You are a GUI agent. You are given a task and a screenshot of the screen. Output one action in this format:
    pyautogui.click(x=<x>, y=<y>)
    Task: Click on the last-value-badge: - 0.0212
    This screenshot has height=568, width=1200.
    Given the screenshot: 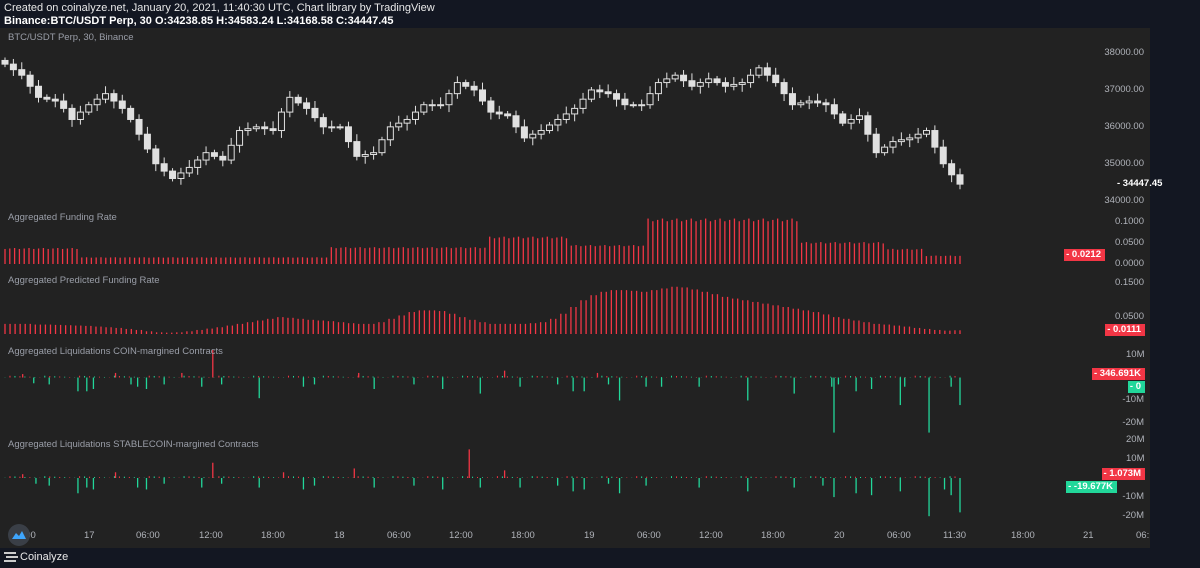 What is the action you would take?
    pyautogui.click(x=1084, y=255)
    